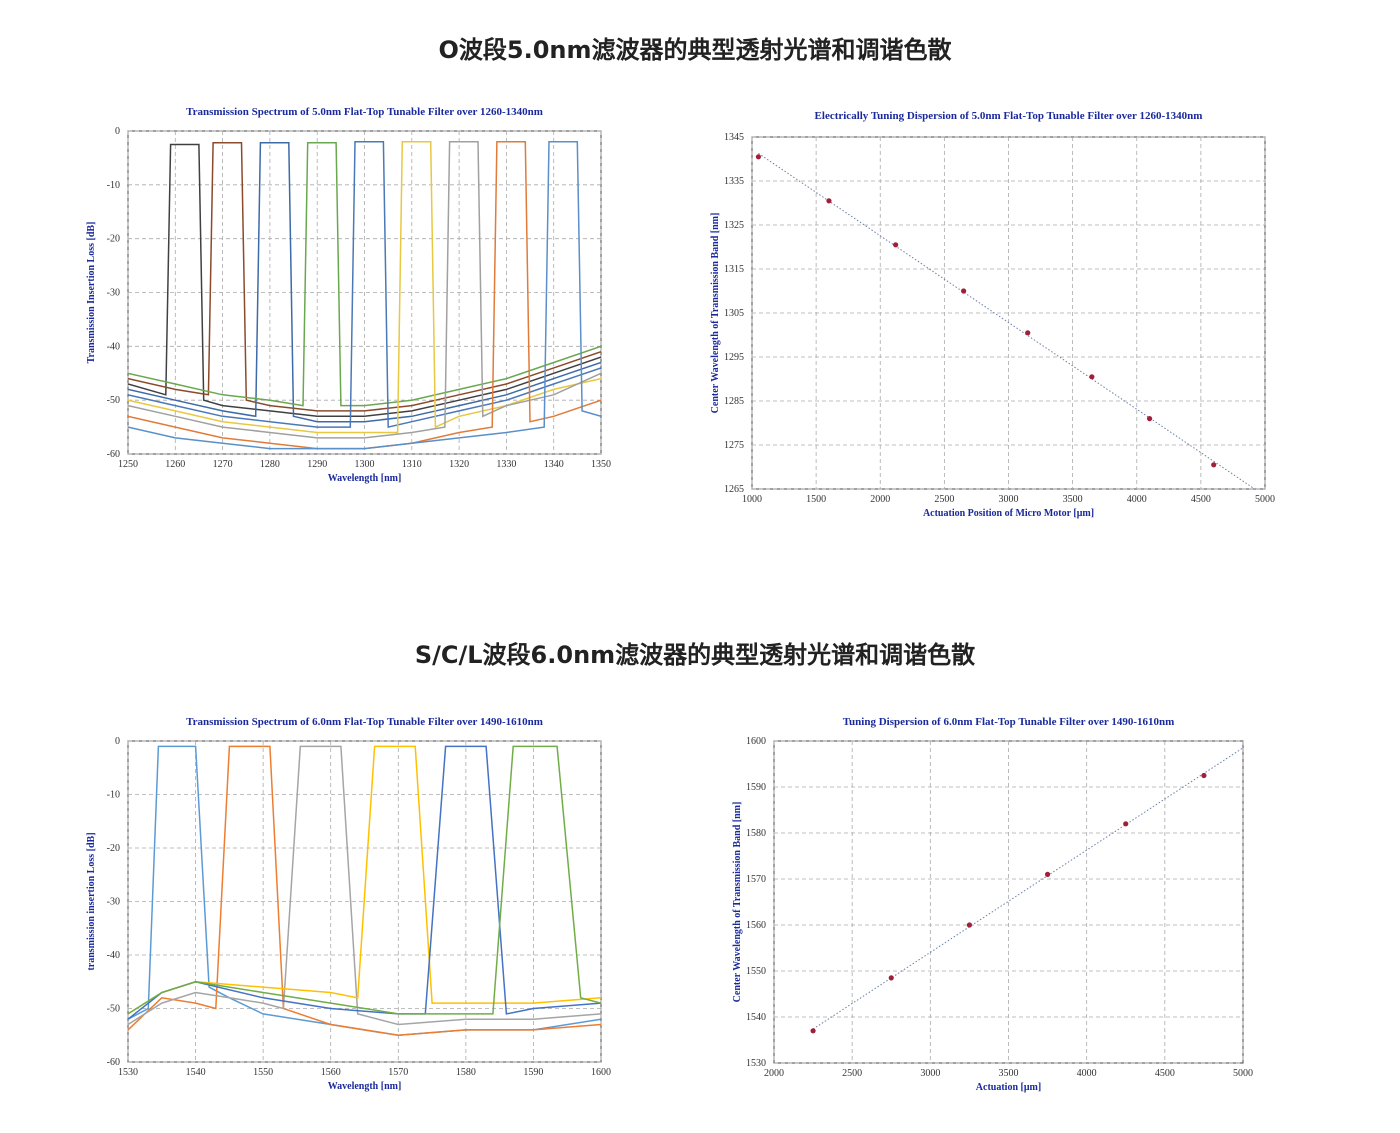 This screenshot has height=1133, width=1400. I want to click on y-tick-label: 1265, so click(734, 489).